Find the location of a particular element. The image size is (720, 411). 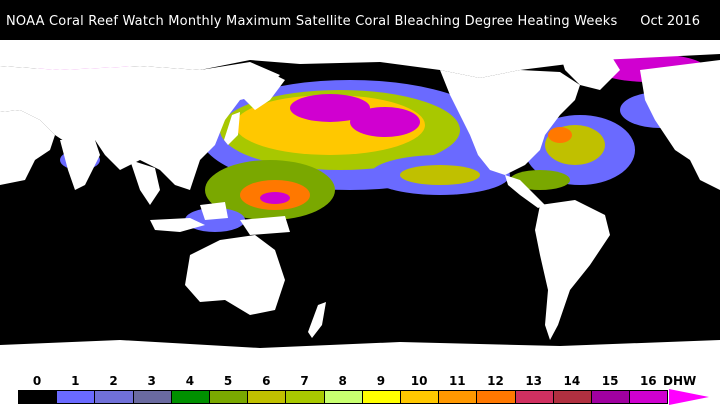

legend-tick-label: 7 is located at coordinates (304, 381).